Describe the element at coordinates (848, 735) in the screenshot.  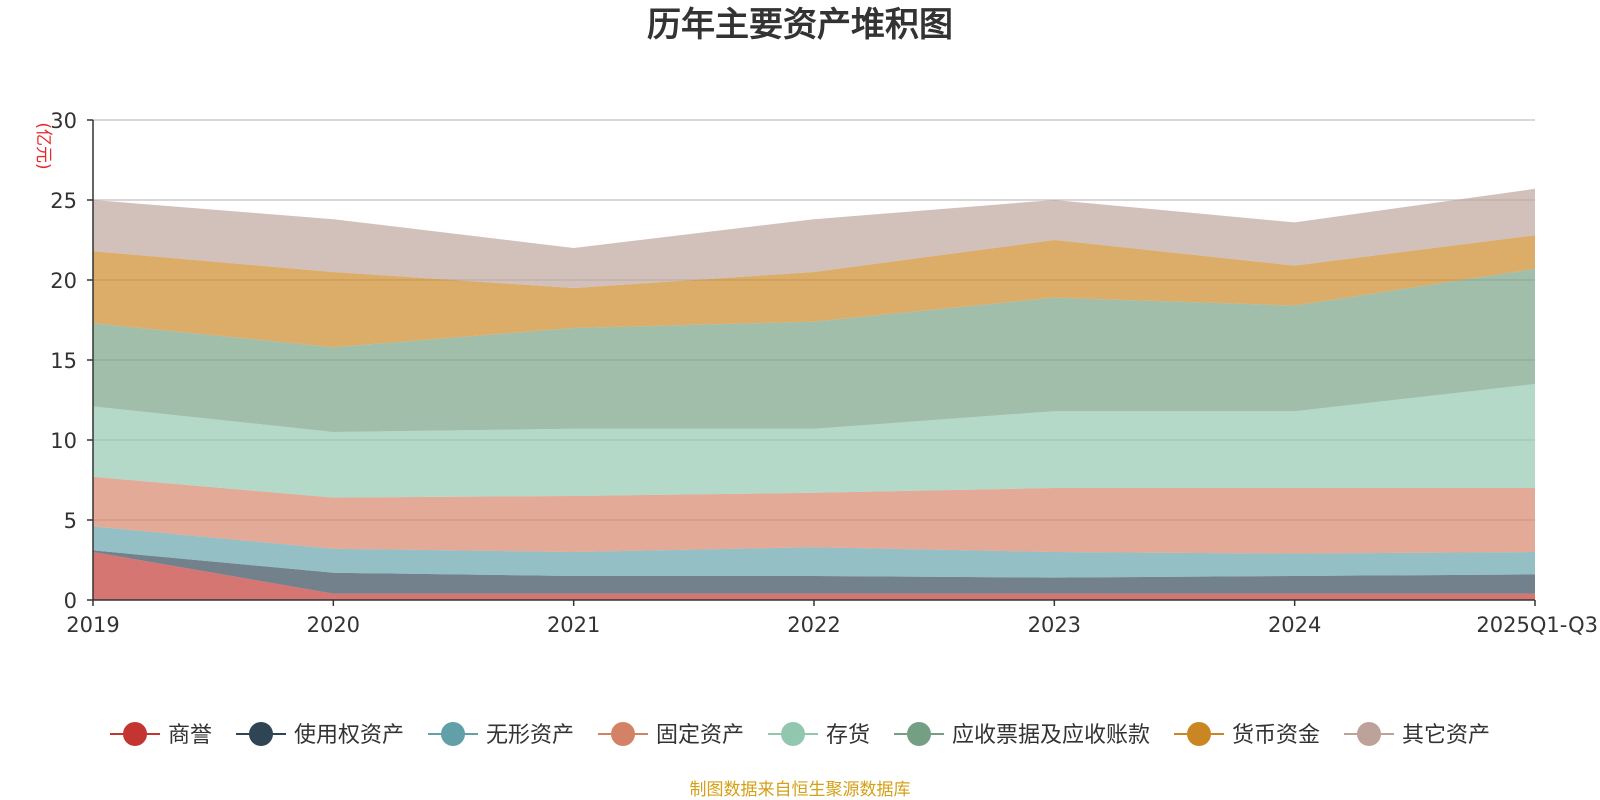
I see `legend-label: 存货` at that location.